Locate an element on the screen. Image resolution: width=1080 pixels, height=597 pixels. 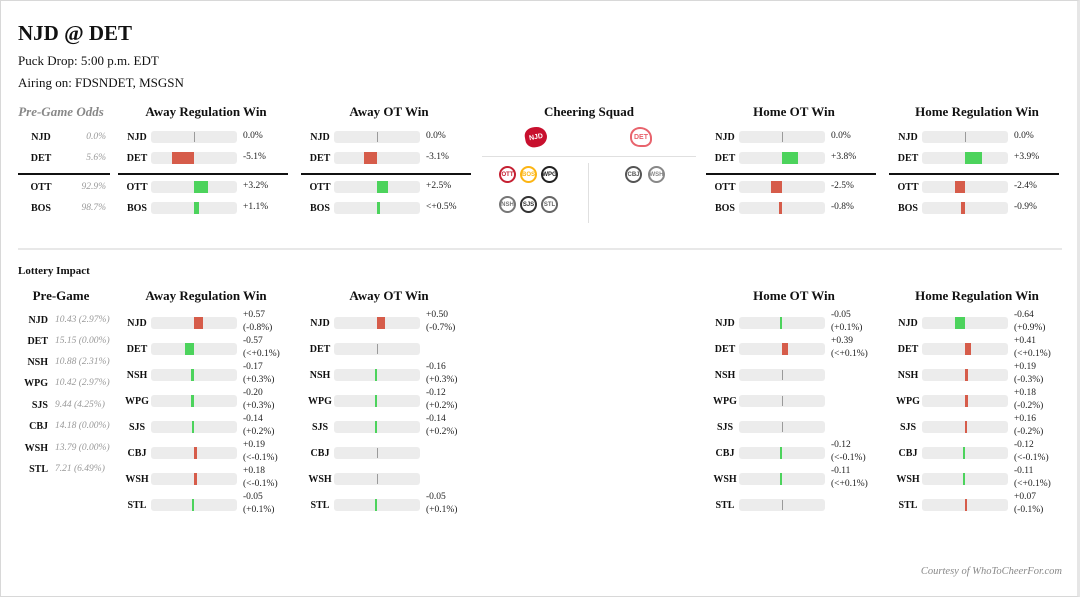
lottery-delta: -0.14 (+0.2%) is located at coordinates (258, 426).